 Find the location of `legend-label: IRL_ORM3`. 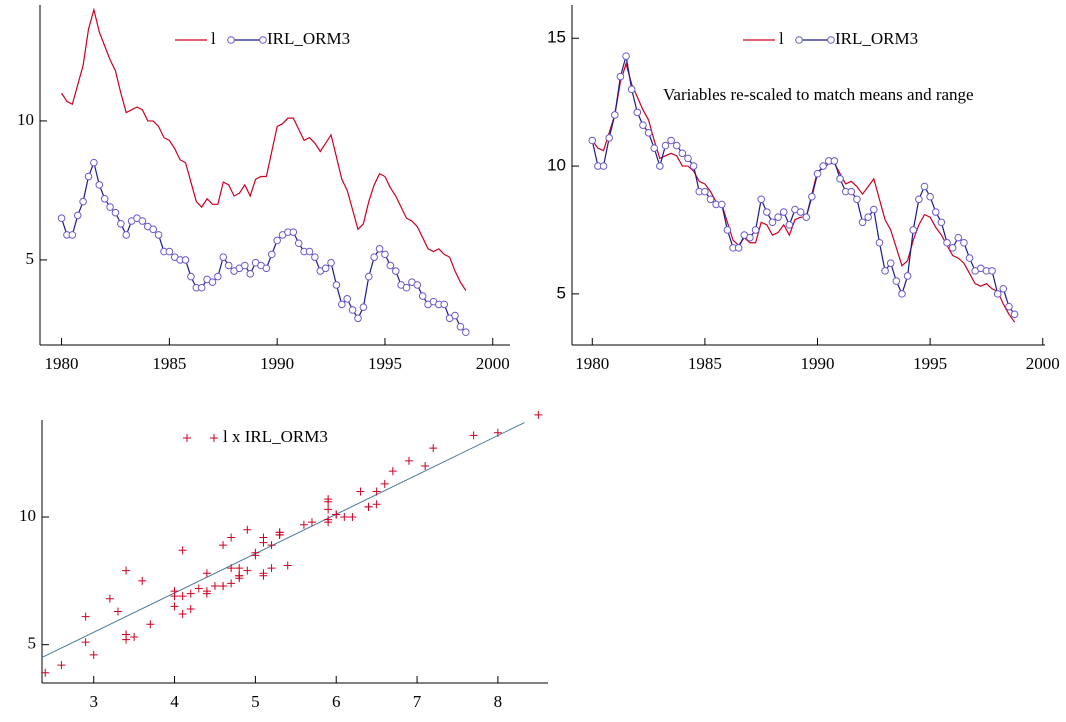

legend-label: IRL_ORM3 is located at coordinates (876, 38).